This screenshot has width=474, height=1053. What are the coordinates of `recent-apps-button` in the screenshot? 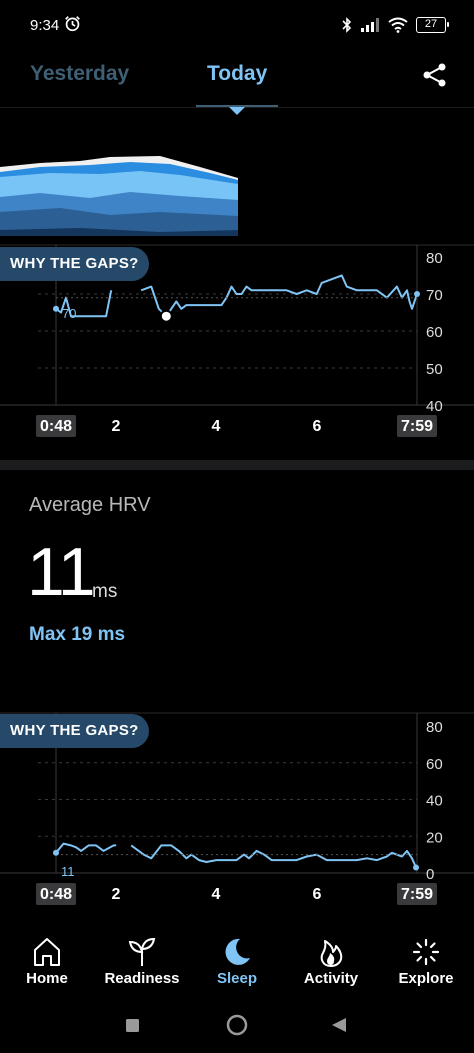 It's located at (132, 1025).